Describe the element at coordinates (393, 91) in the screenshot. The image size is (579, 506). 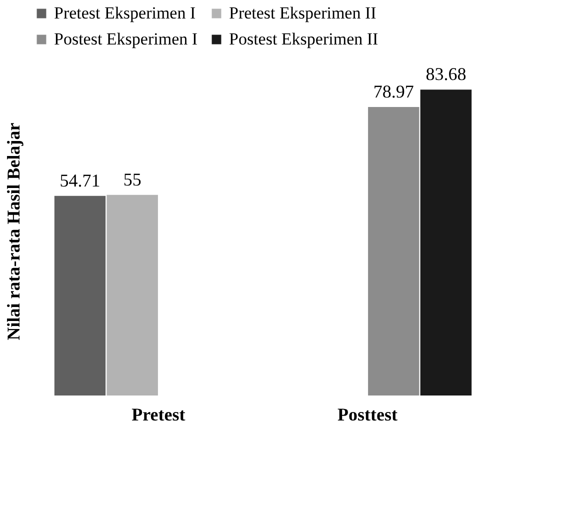
I see `data-label: 78.97` at that location.